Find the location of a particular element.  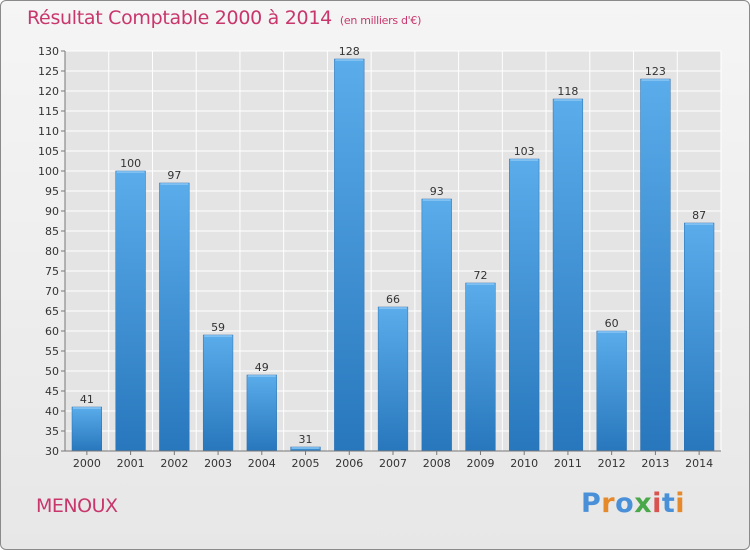

y-tick-label-90: 90 is located at coordinates (52, 211).